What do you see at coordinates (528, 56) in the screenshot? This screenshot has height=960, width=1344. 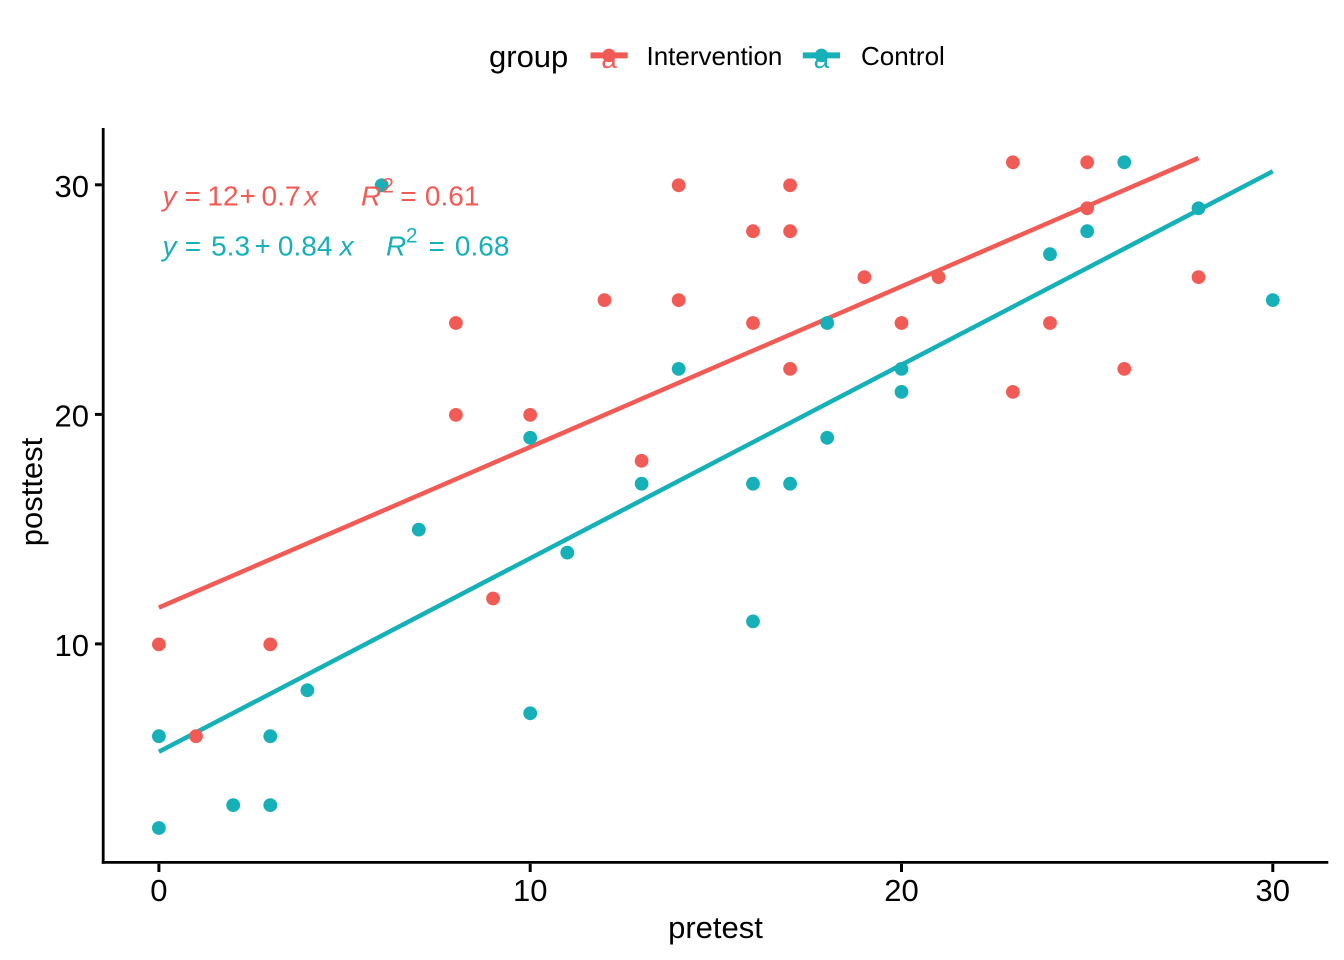 I see `svg-text: group` at bounding box center [528, 56].